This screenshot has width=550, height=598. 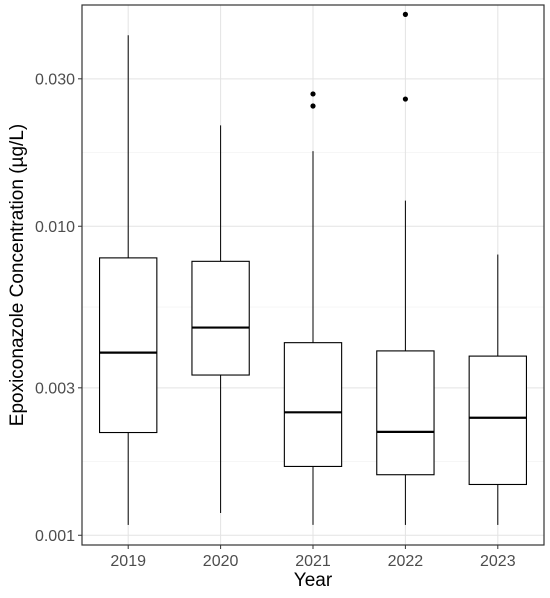 What do you see at coordinates (55, 536) in the screenshot?
I see `y-tick-label: 0.001` at bounding box center [55, 536].